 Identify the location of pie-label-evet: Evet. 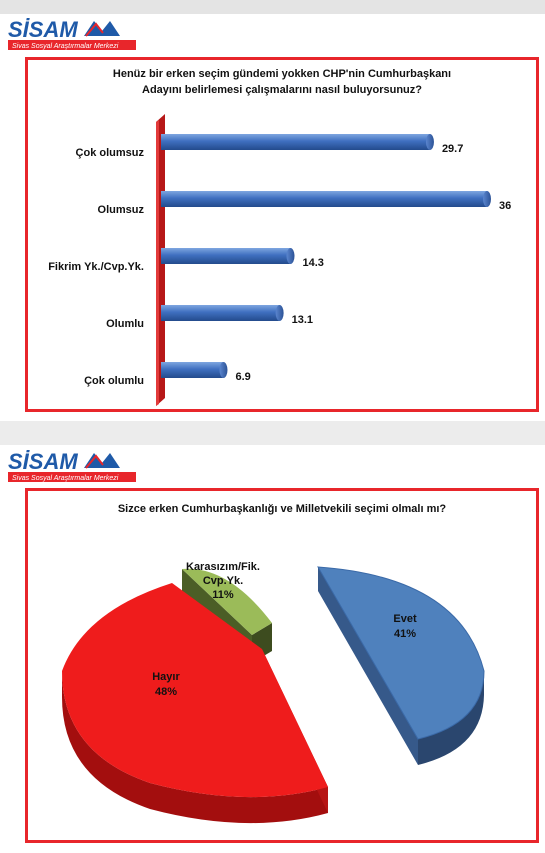
(405, 619).